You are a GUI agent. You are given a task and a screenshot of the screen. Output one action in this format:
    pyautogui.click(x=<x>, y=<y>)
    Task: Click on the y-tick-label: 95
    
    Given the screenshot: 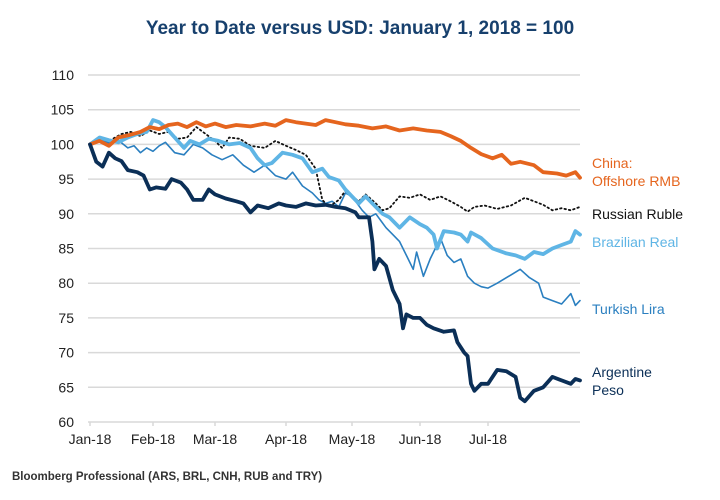 What is the action you would take?
    pyautogui.click(x=66, y=179)
    